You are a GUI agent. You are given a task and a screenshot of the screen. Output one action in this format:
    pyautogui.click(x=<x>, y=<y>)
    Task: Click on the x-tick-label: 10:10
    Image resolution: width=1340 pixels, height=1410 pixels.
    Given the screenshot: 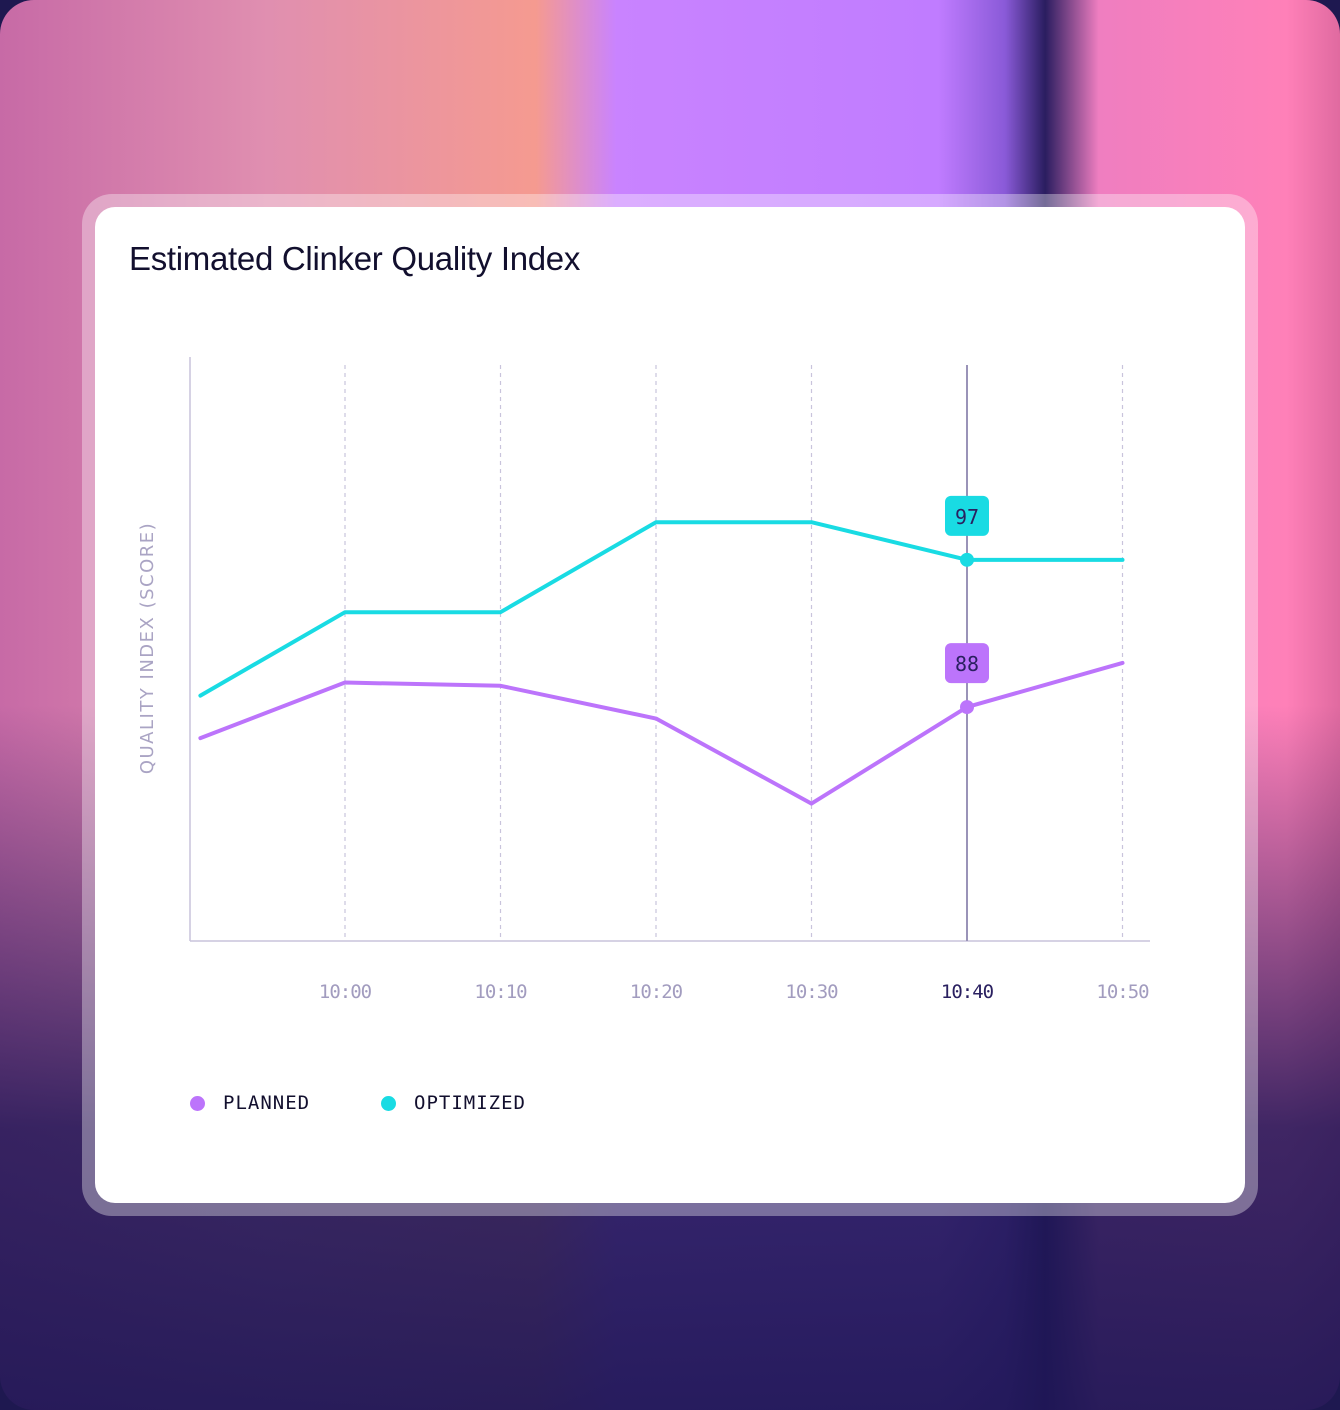 What is the action you would take?
    pyautogui.click(x=500, y=992)
    